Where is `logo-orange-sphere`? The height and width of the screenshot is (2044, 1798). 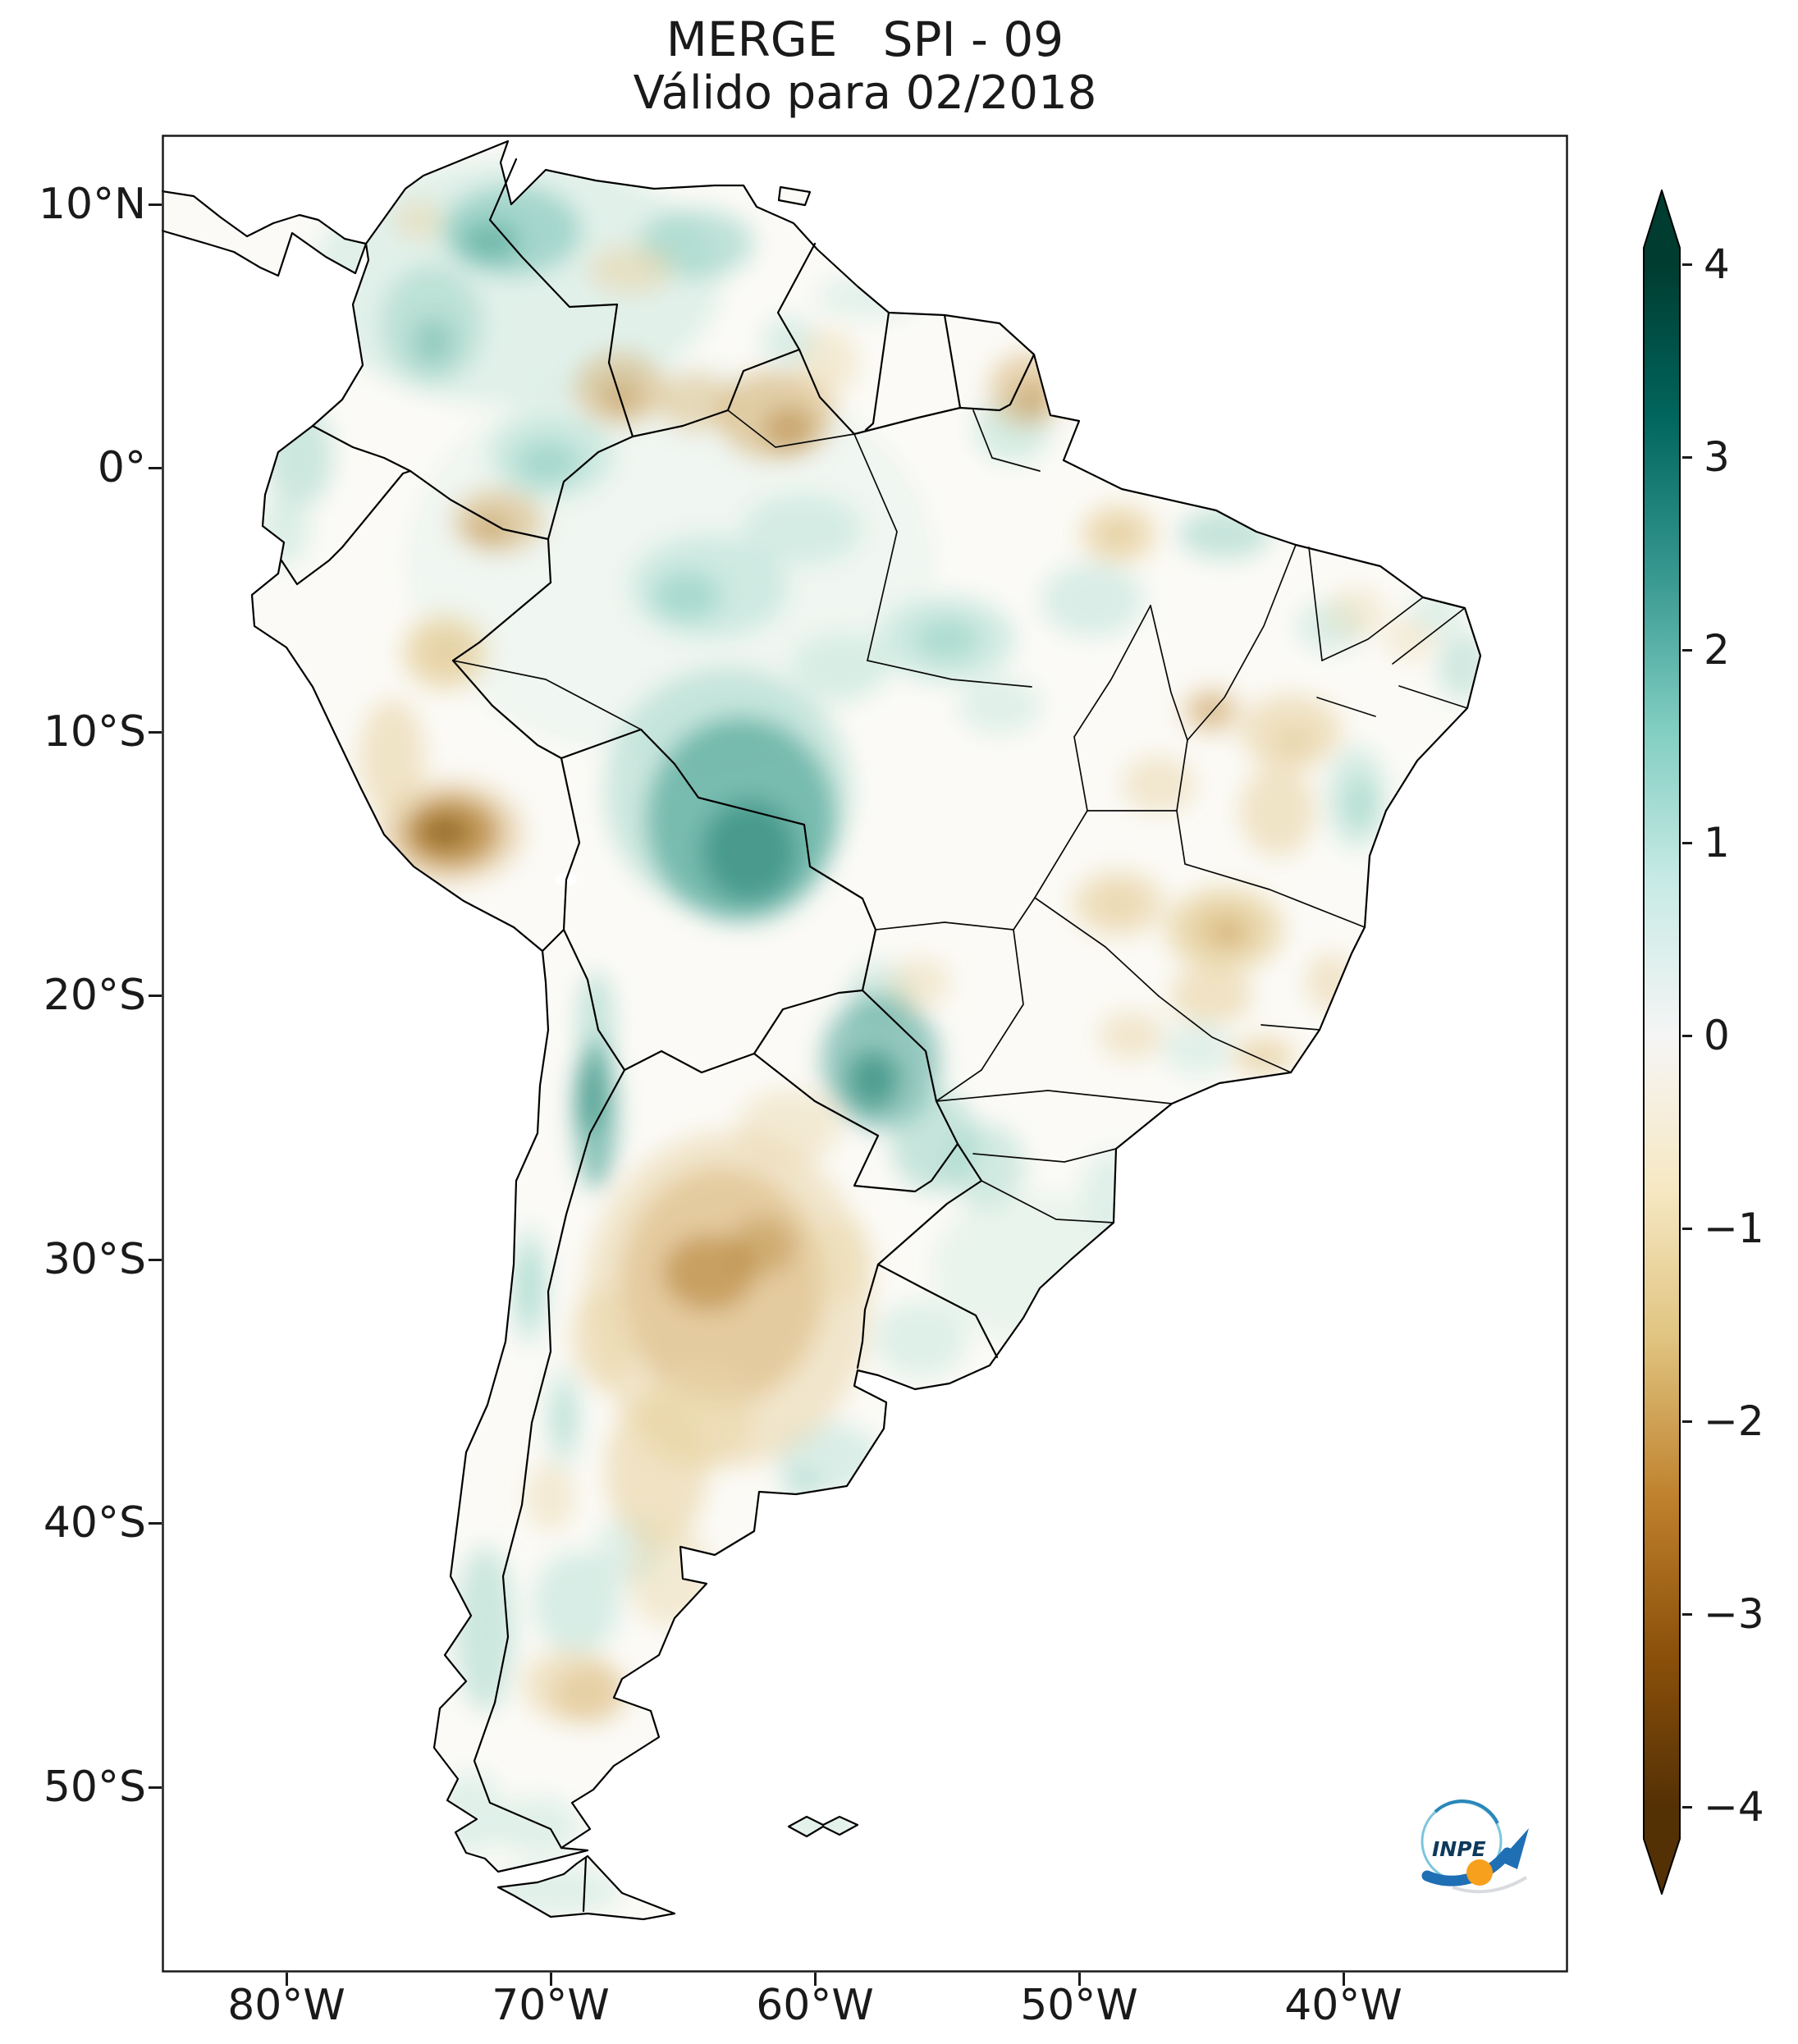 logo-orange-sphere is located at coordinates (1479, 1872).